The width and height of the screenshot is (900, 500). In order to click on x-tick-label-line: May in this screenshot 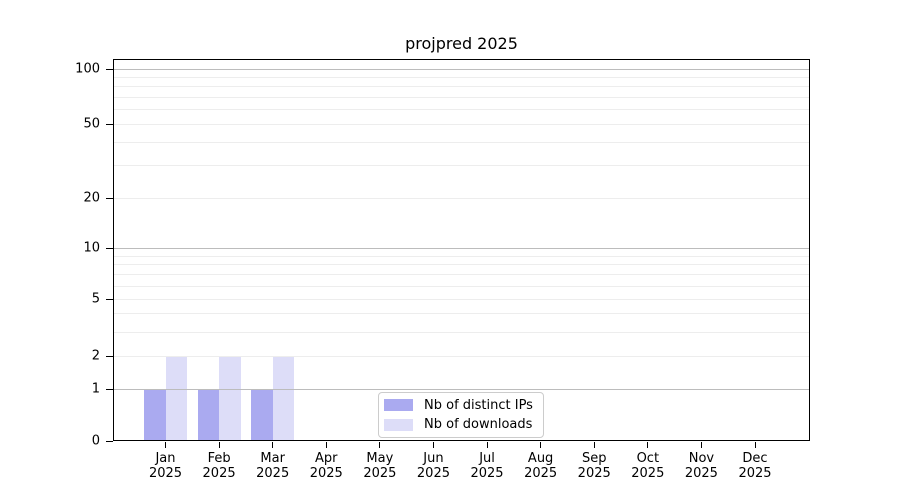, I will do `click(380, 458)`.